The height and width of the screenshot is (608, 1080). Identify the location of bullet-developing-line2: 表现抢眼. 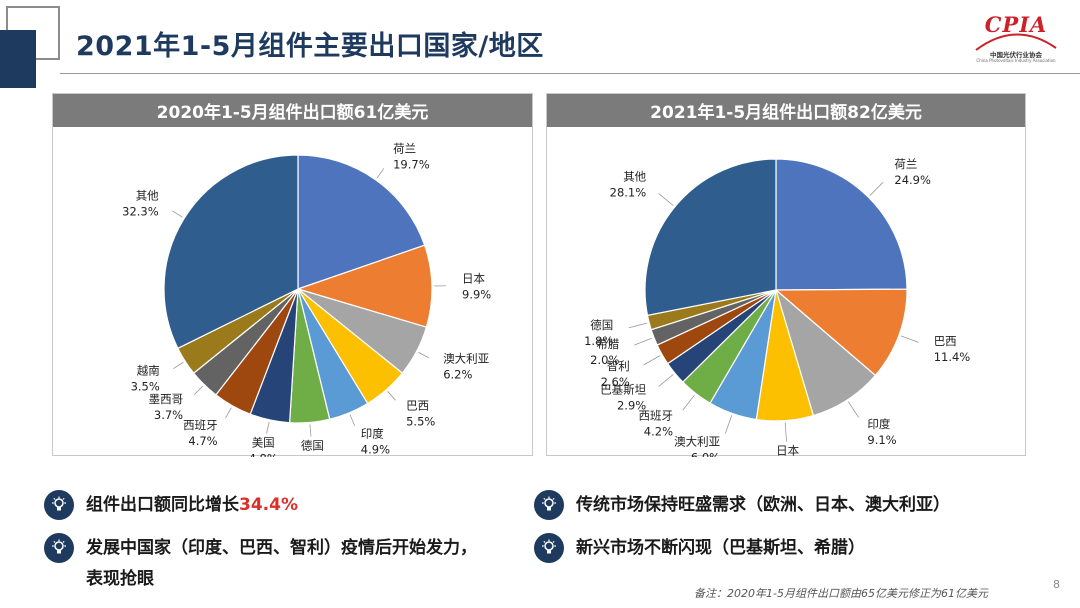
(120, 579).